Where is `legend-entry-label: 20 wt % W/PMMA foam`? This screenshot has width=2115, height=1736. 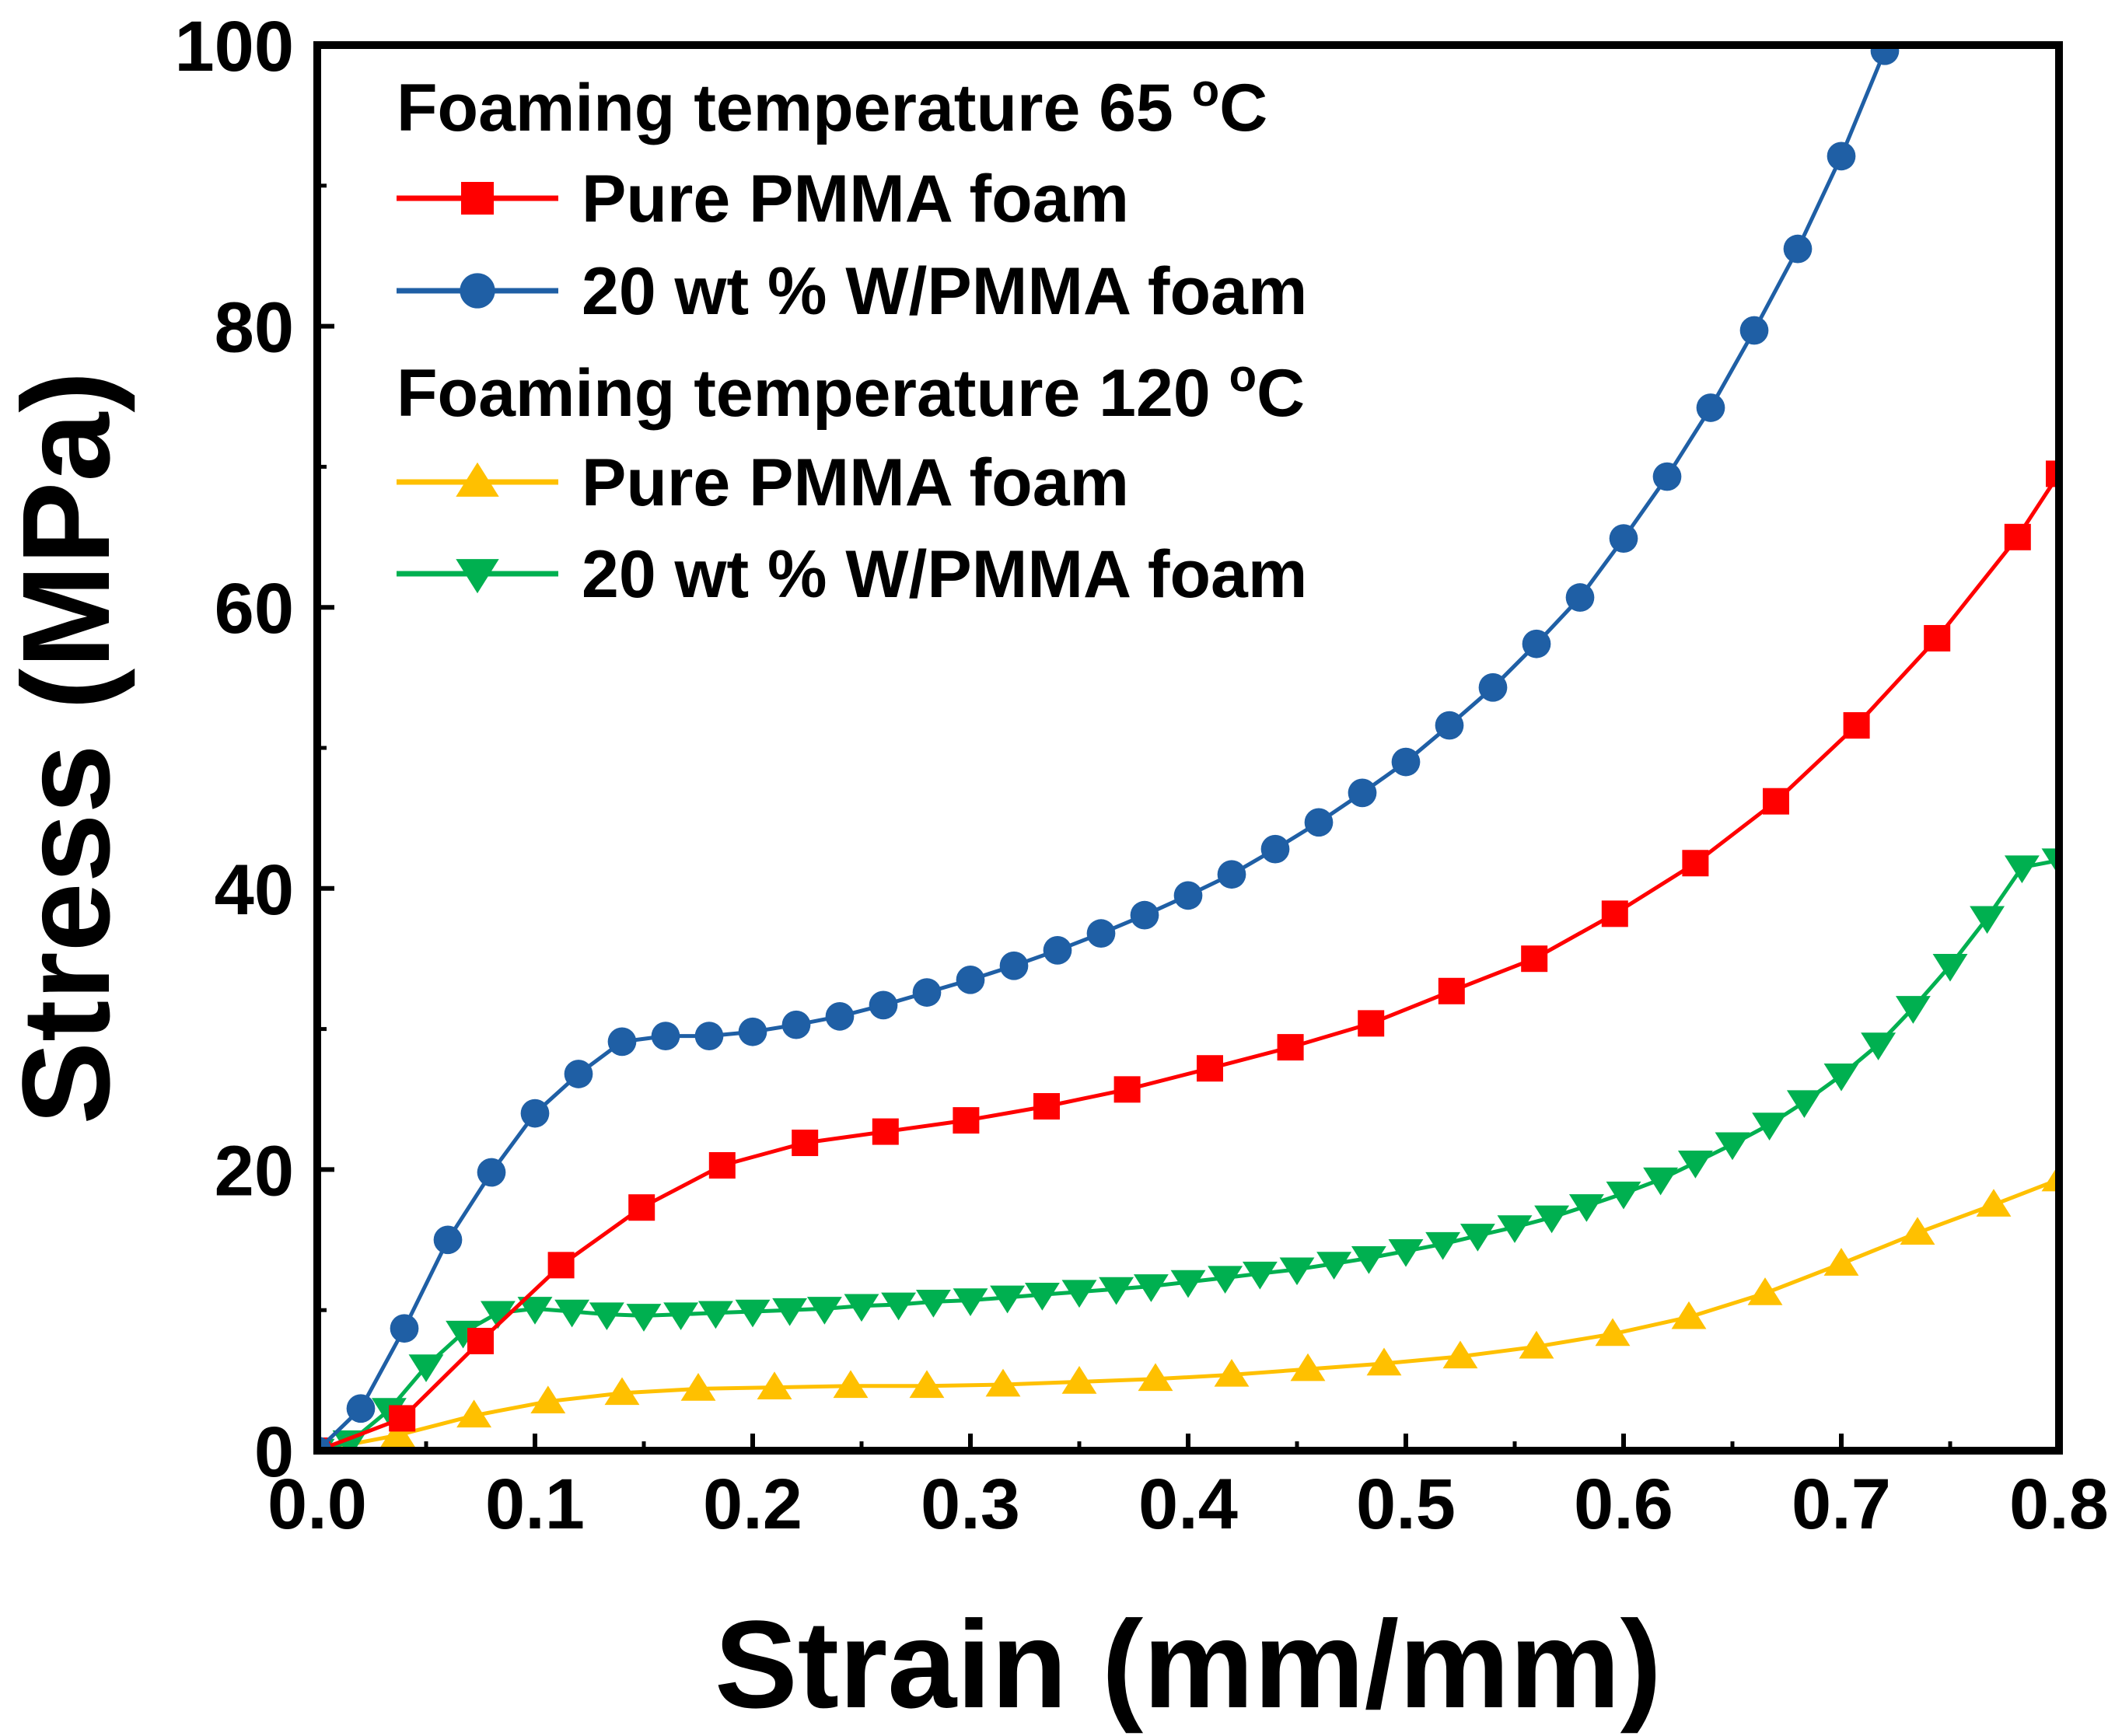
legend-entry-label: 20 wt % W/PMMA foam is located at coordinates (945, 574).